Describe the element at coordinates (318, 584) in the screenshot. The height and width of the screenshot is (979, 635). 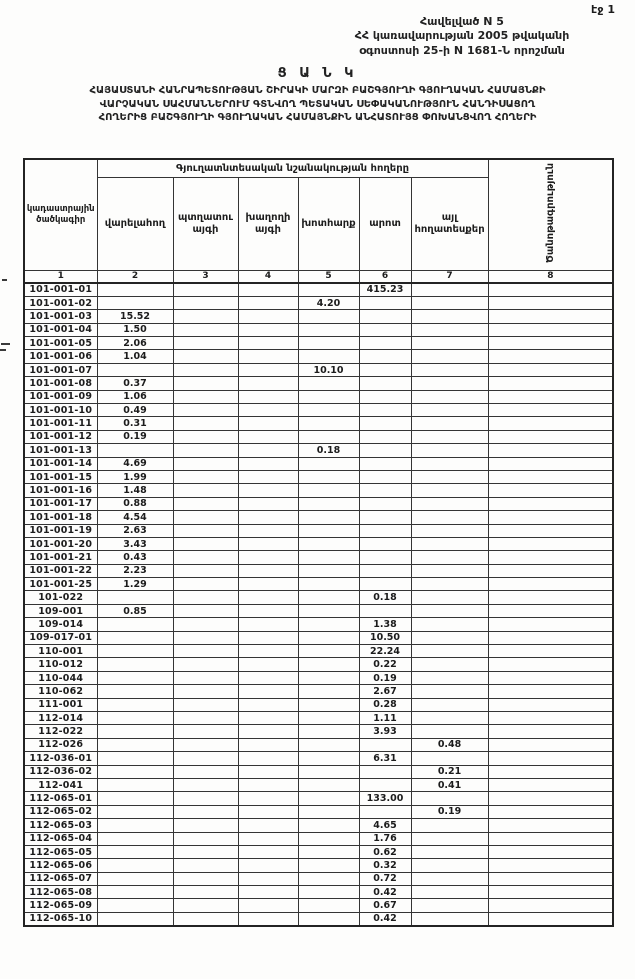
I see `table-row: 101-001-25 1.29` at that location.